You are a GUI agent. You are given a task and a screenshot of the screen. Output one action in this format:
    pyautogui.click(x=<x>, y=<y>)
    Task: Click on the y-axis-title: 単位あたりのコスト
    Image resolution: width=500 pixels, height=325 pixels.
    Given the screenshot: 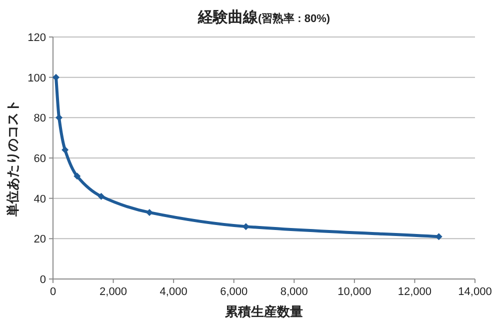 What is the action you would take?
    pyautogui.click(x=12, y=159)
    